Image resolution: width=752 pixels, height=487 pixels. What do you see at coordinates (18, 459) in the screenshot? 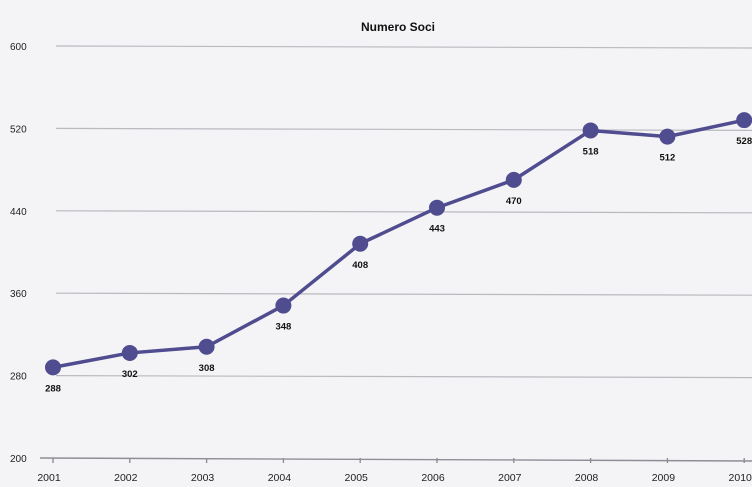
I see `y-tick-label: 200` at bounding box center [18, 459].